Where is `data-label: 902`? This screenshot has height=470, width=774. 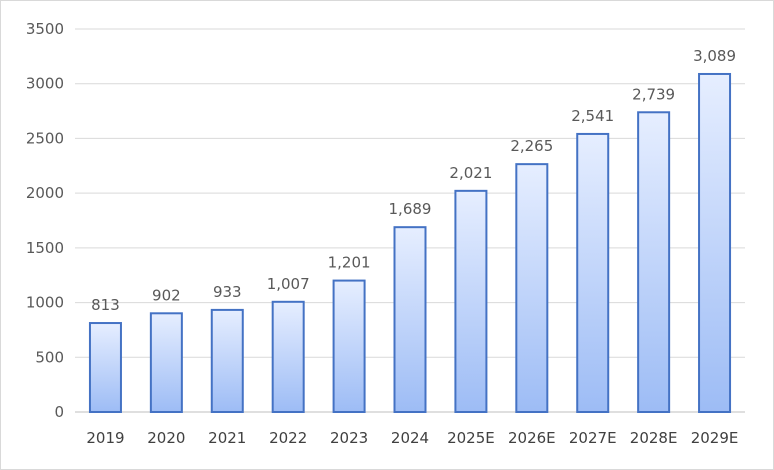 data-label: 902 is located at coordinates (166, 295).